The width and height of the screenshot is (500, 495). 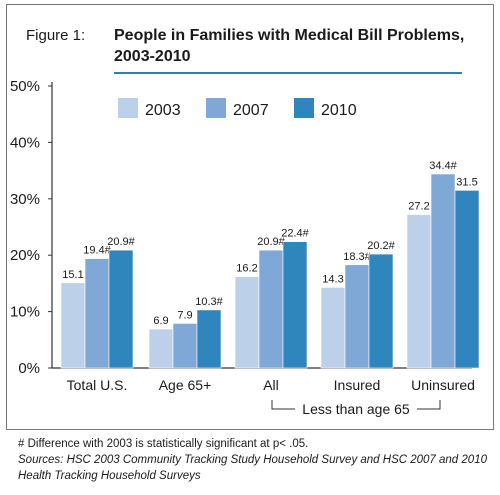 I want to click on data-label: 19.4#, so click(x=97, y=251).